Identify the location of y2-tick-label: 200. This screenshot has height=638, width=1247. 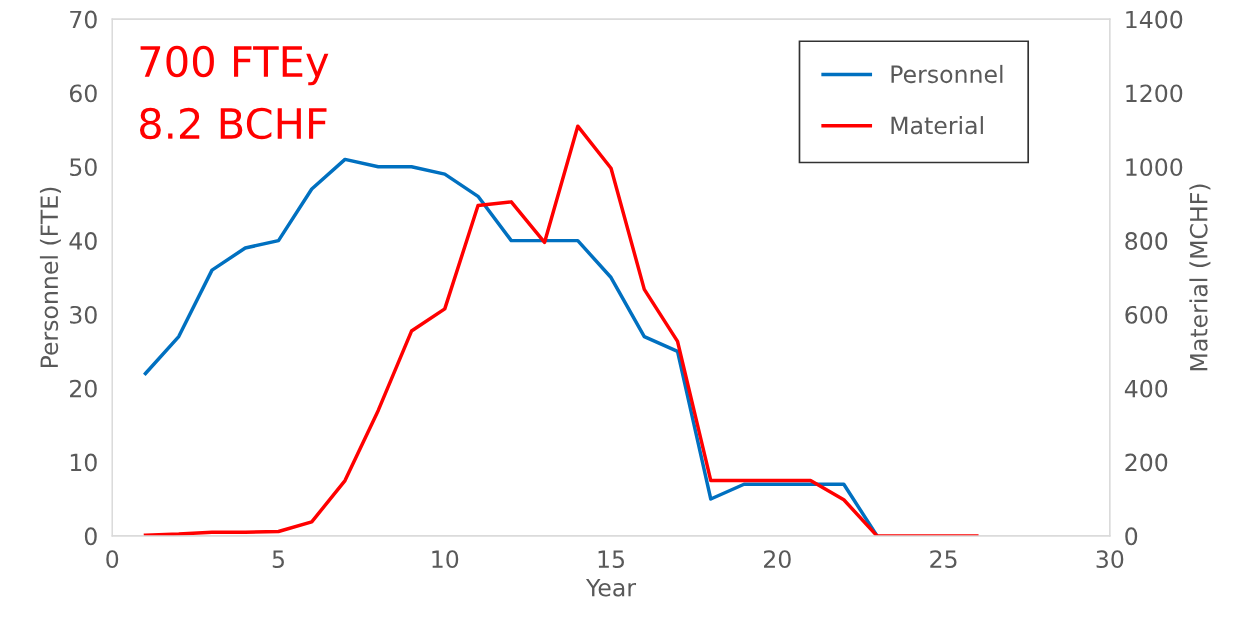
(1146, 462).